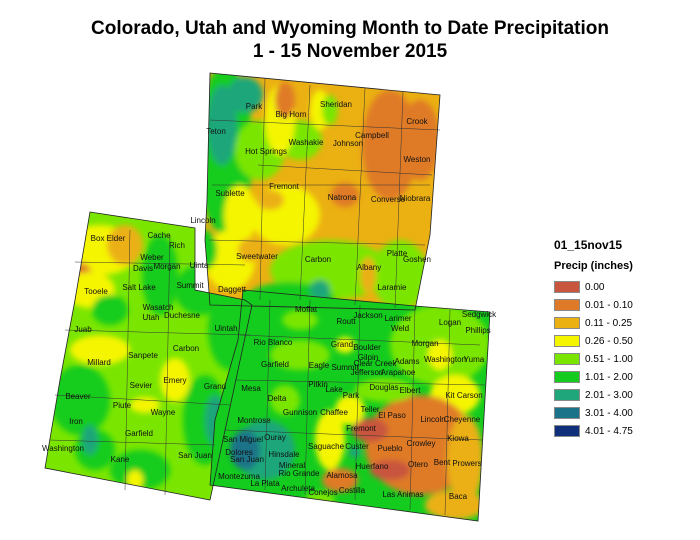 The image size is (700, 540). What do you see at coordinates (398, 372) in the screenshot?
I see `county-label: Arapahoe` at bounding box center [398, 372].